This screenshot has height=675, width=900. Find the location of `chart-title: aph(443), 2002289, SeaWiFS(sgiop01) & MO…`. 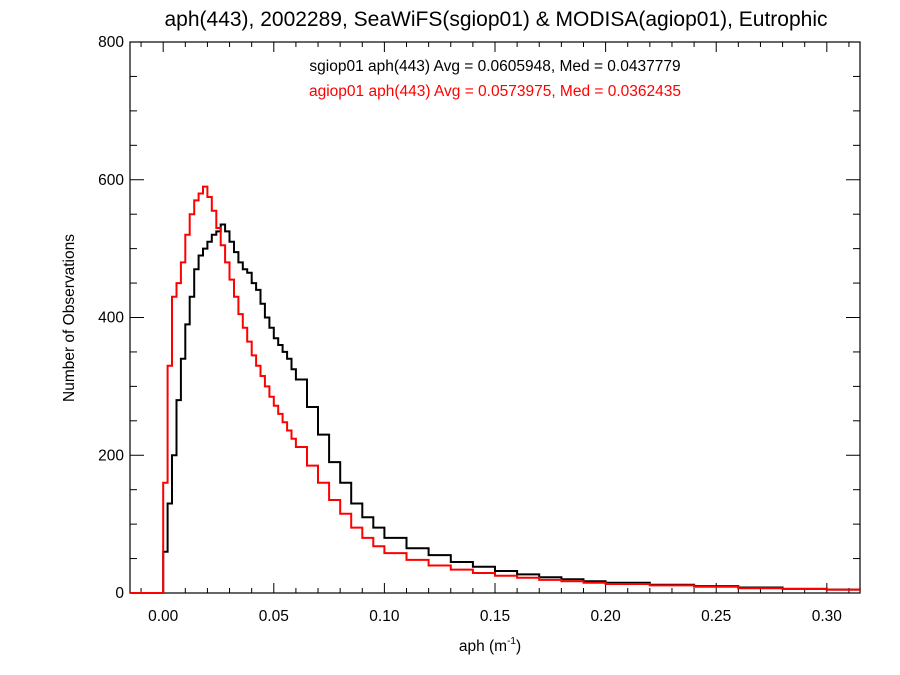

chart-title: aph(443), 2002289, SeaWiFS(sgiop01) & MO… is located at coordinates (495, 19).